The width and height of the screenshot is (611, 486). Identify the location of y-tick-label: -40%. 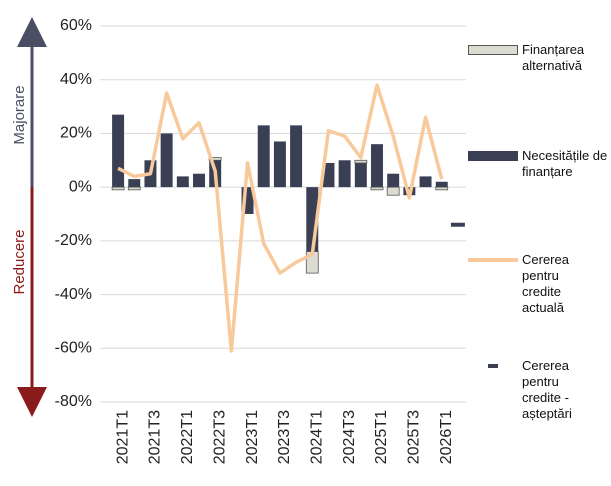
(73, 294).